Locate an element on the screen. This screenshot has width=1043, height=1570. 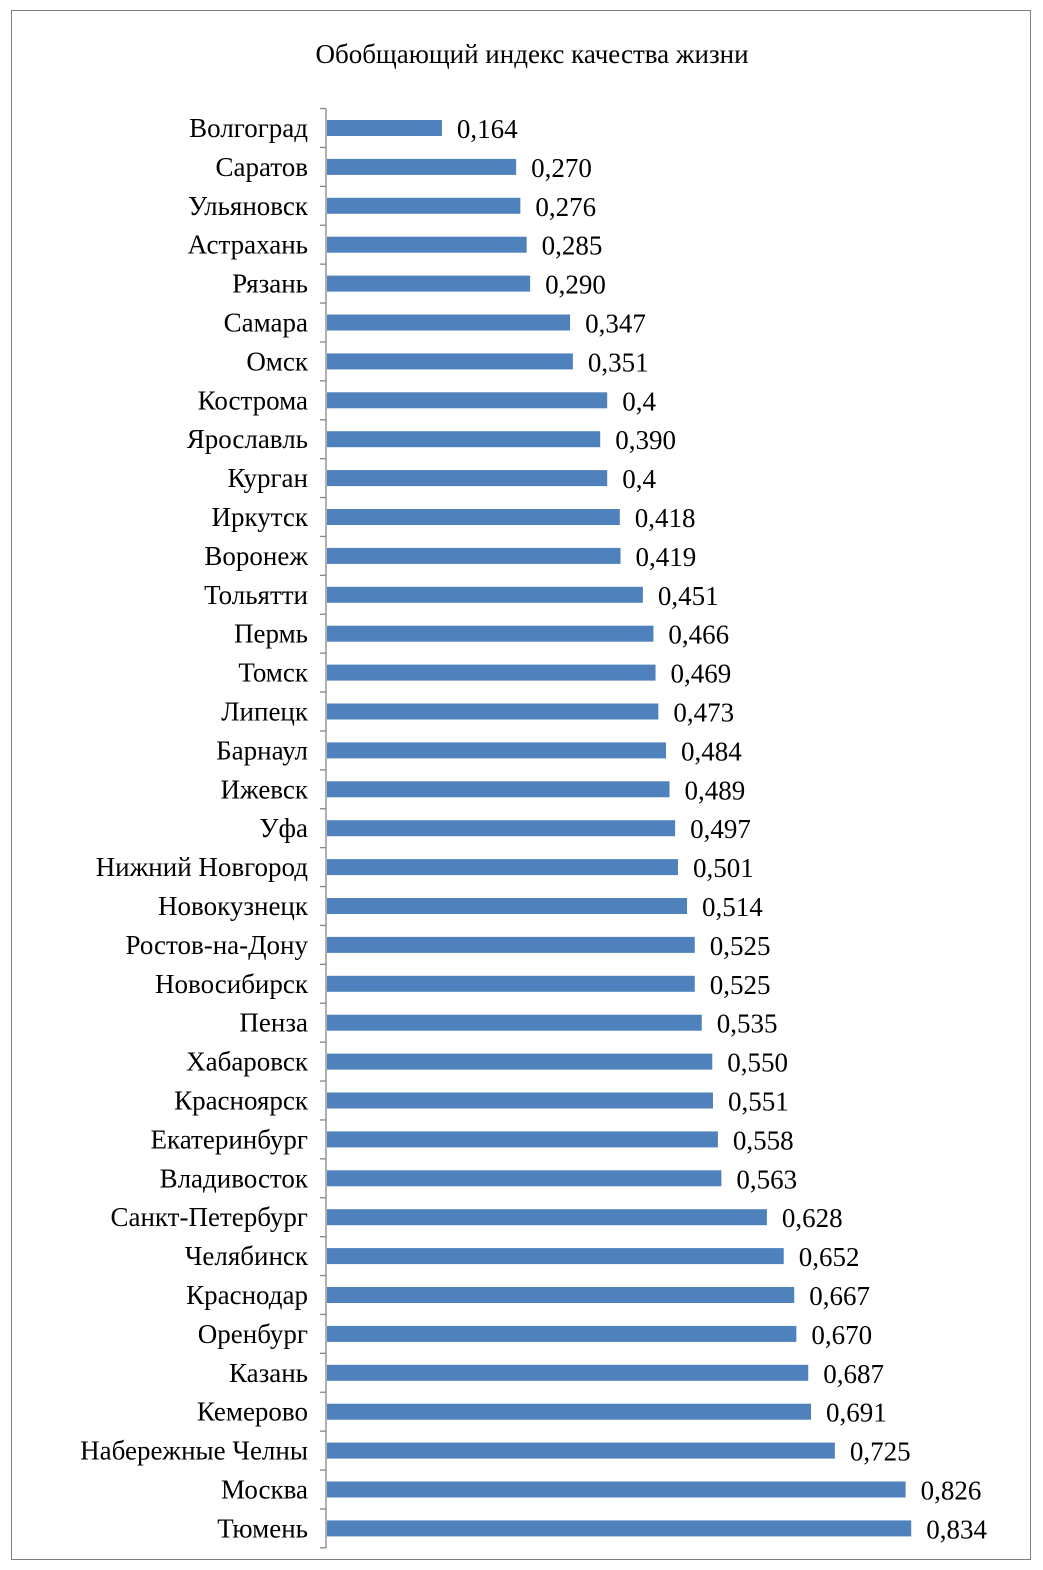
value-label: 0,270 is located at coordinates (561, 168).